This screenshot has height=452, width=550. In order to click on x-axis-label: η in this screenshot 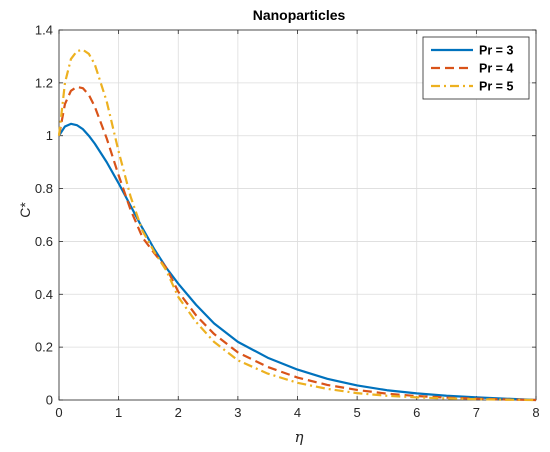, I will do `click(299, 437)`.